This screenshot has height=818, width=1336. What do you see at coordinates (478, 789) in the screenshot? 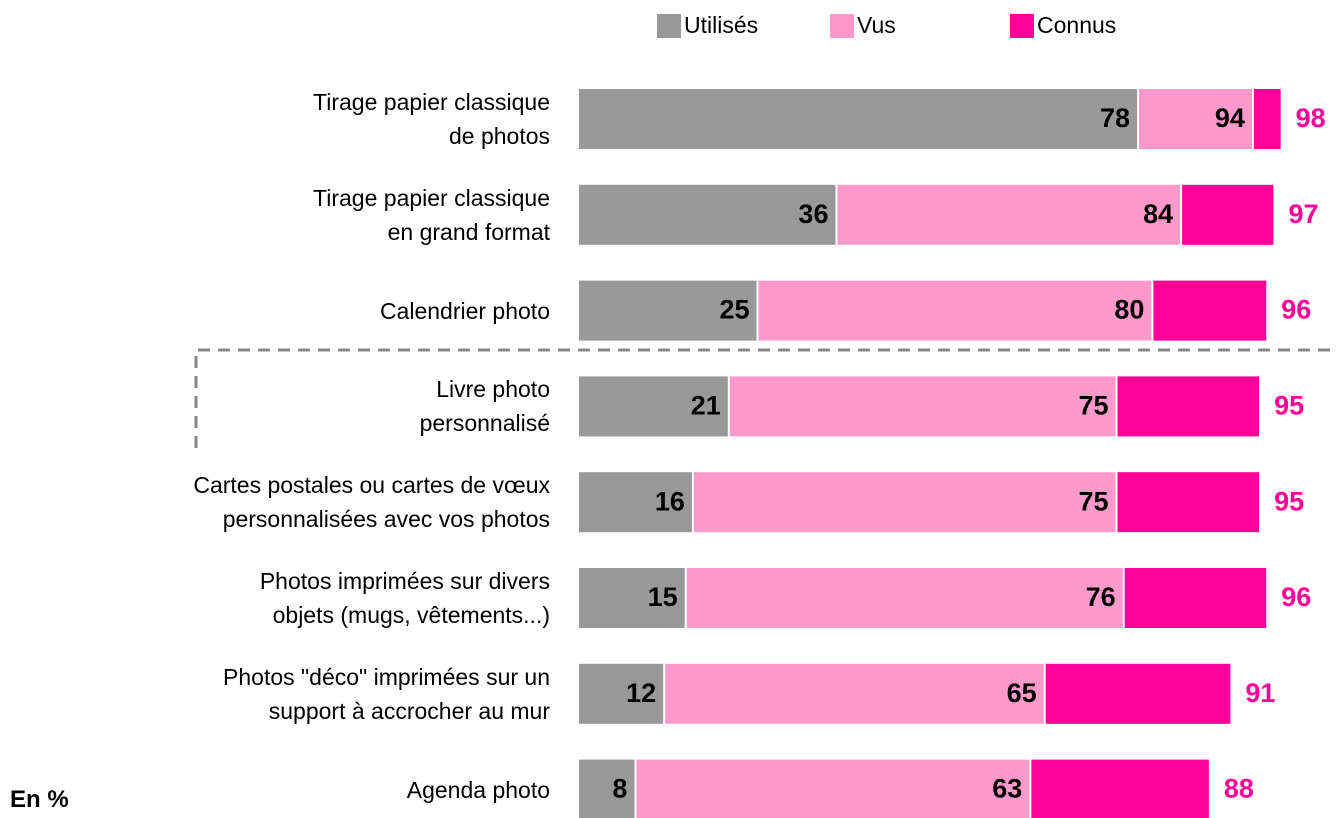
I see `category-label: Agenda photo` at bounding box center [478, 789].